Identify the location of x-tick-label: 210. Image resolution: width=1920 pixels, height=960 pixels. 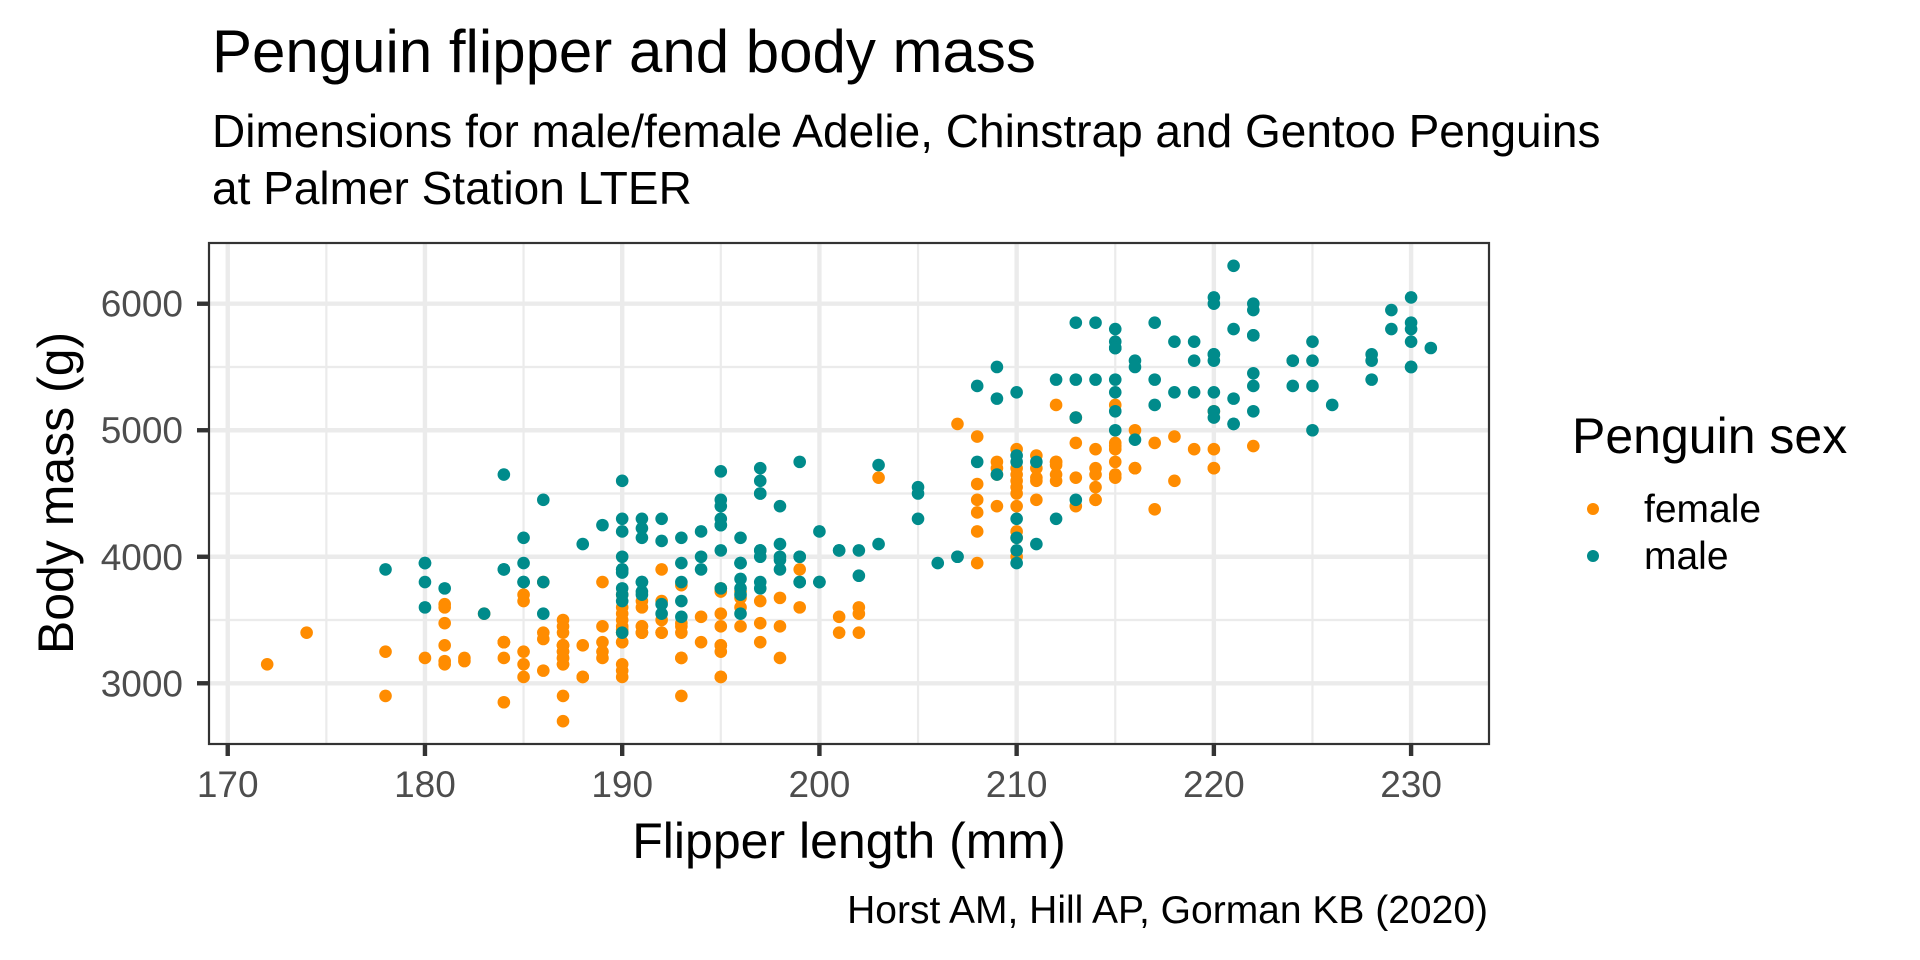
(1017, 784).